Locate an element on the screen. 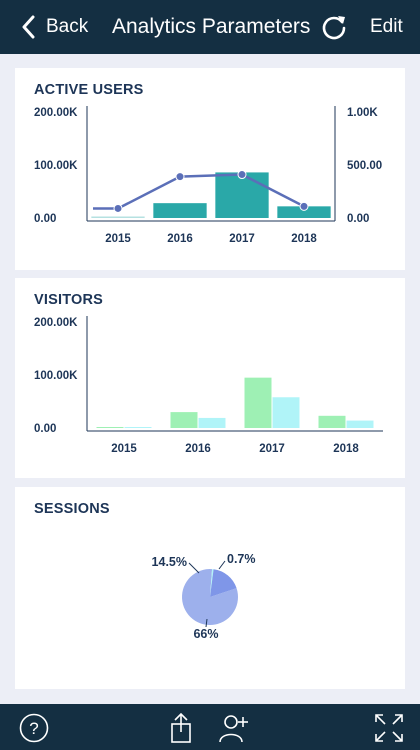 This screenshot has width=420, height=750. fullscreen-icon is located at coordinates (389, 728).